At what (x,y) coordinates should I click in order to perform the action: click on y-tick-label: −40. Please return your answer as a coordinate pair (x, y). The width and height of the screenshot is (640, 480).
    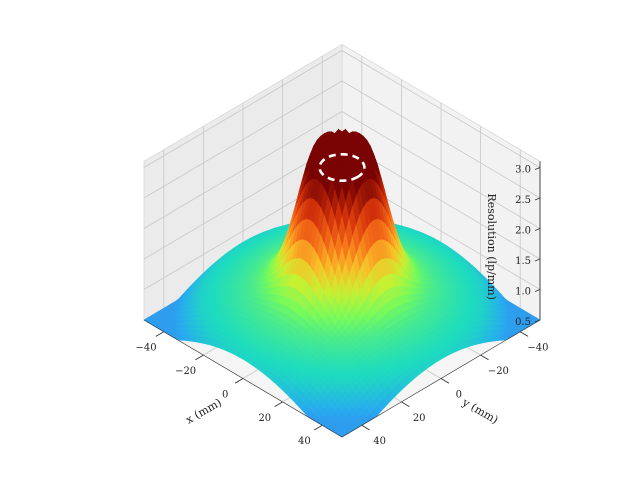
    Looking at the image, I should click on (537, 348).